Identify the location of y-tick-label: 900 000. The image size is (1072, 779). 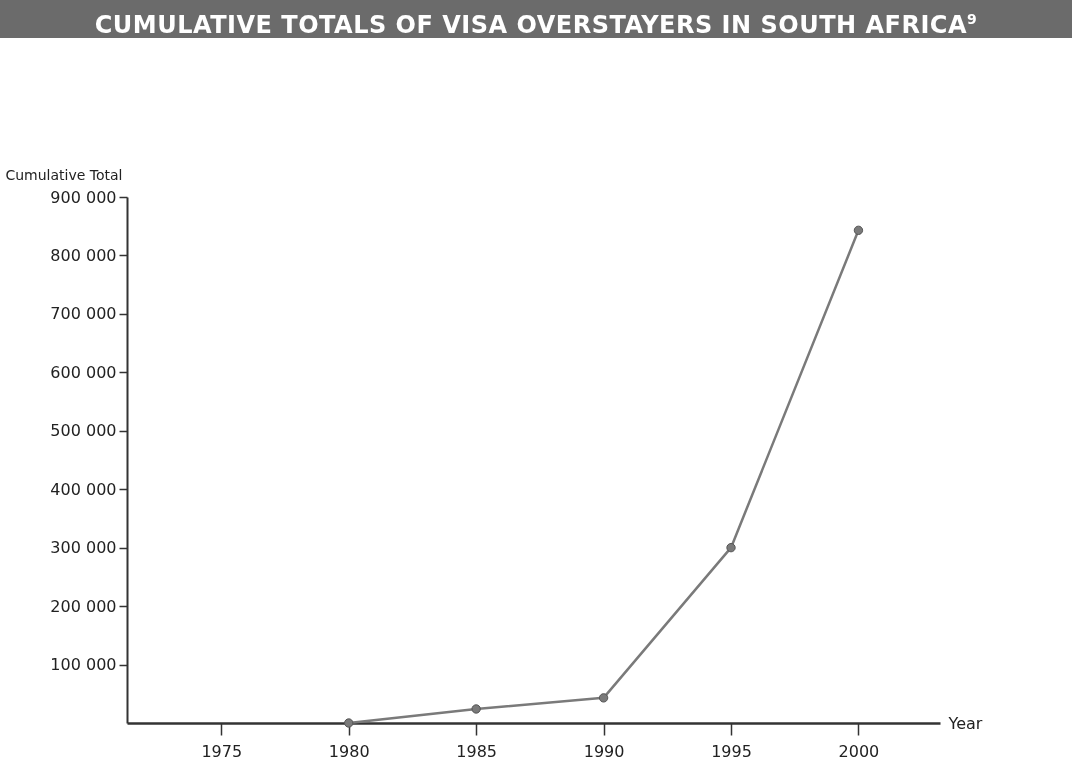
(83, 197).